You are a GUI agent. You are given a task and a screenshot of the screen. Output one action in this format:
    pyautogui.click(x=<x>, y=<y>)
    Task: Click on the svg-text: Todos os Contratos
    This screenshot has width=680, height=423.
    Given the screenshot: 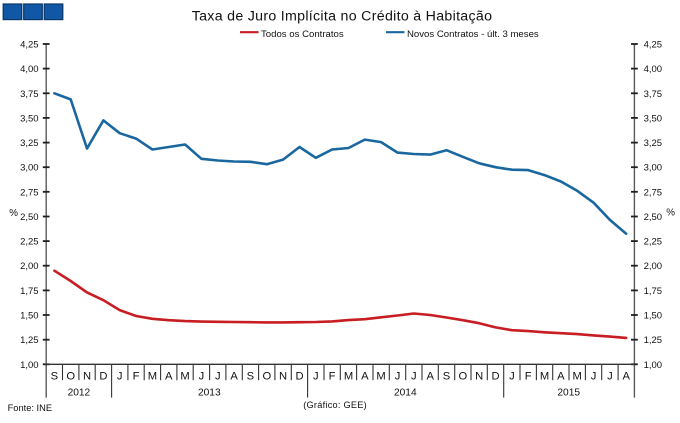 What is the action you would take?
    pyautogui.click(x=302, y=34)
    